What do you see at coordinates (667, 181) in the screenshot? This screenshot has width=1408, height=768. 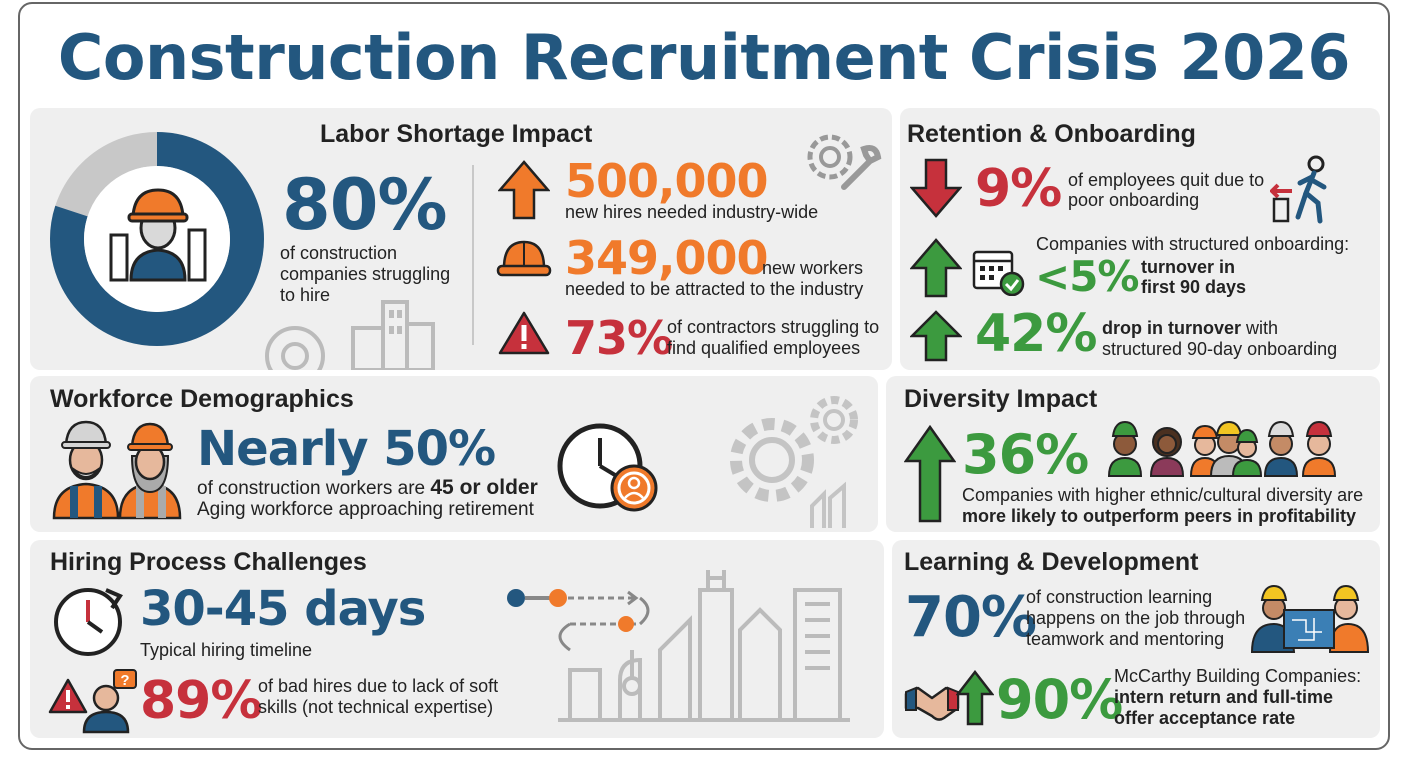 I see `new-hires-value: 500,000` at bounding box center [667, 181].